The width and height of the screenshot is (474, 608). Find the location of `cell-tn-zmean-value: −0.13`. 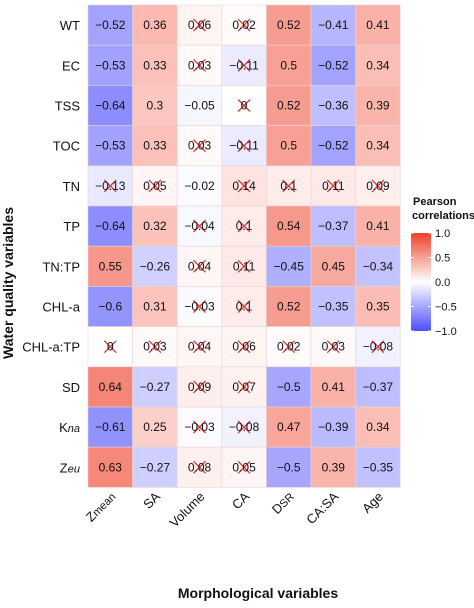

cell-tn-zmean-value: −0.13 is located at coordinates (110, 186).